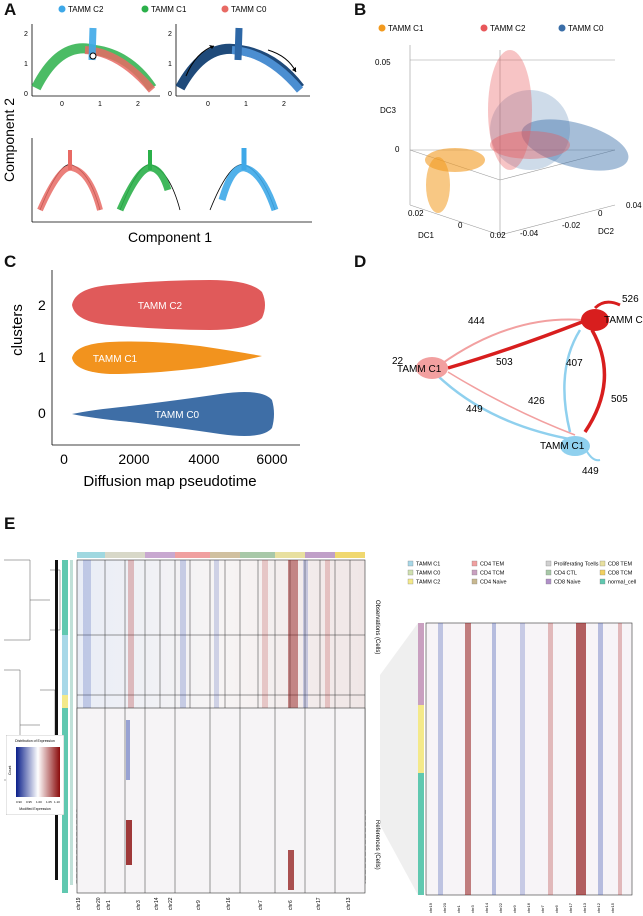  I want to click on xtick-4000: 4000, so click(203, 459).